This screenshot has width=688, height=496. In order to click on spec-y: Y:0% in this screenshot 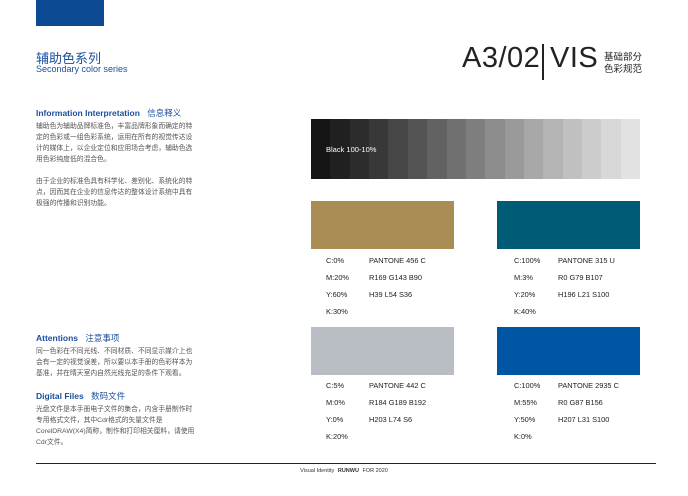, I will do `click(335, 419)`.